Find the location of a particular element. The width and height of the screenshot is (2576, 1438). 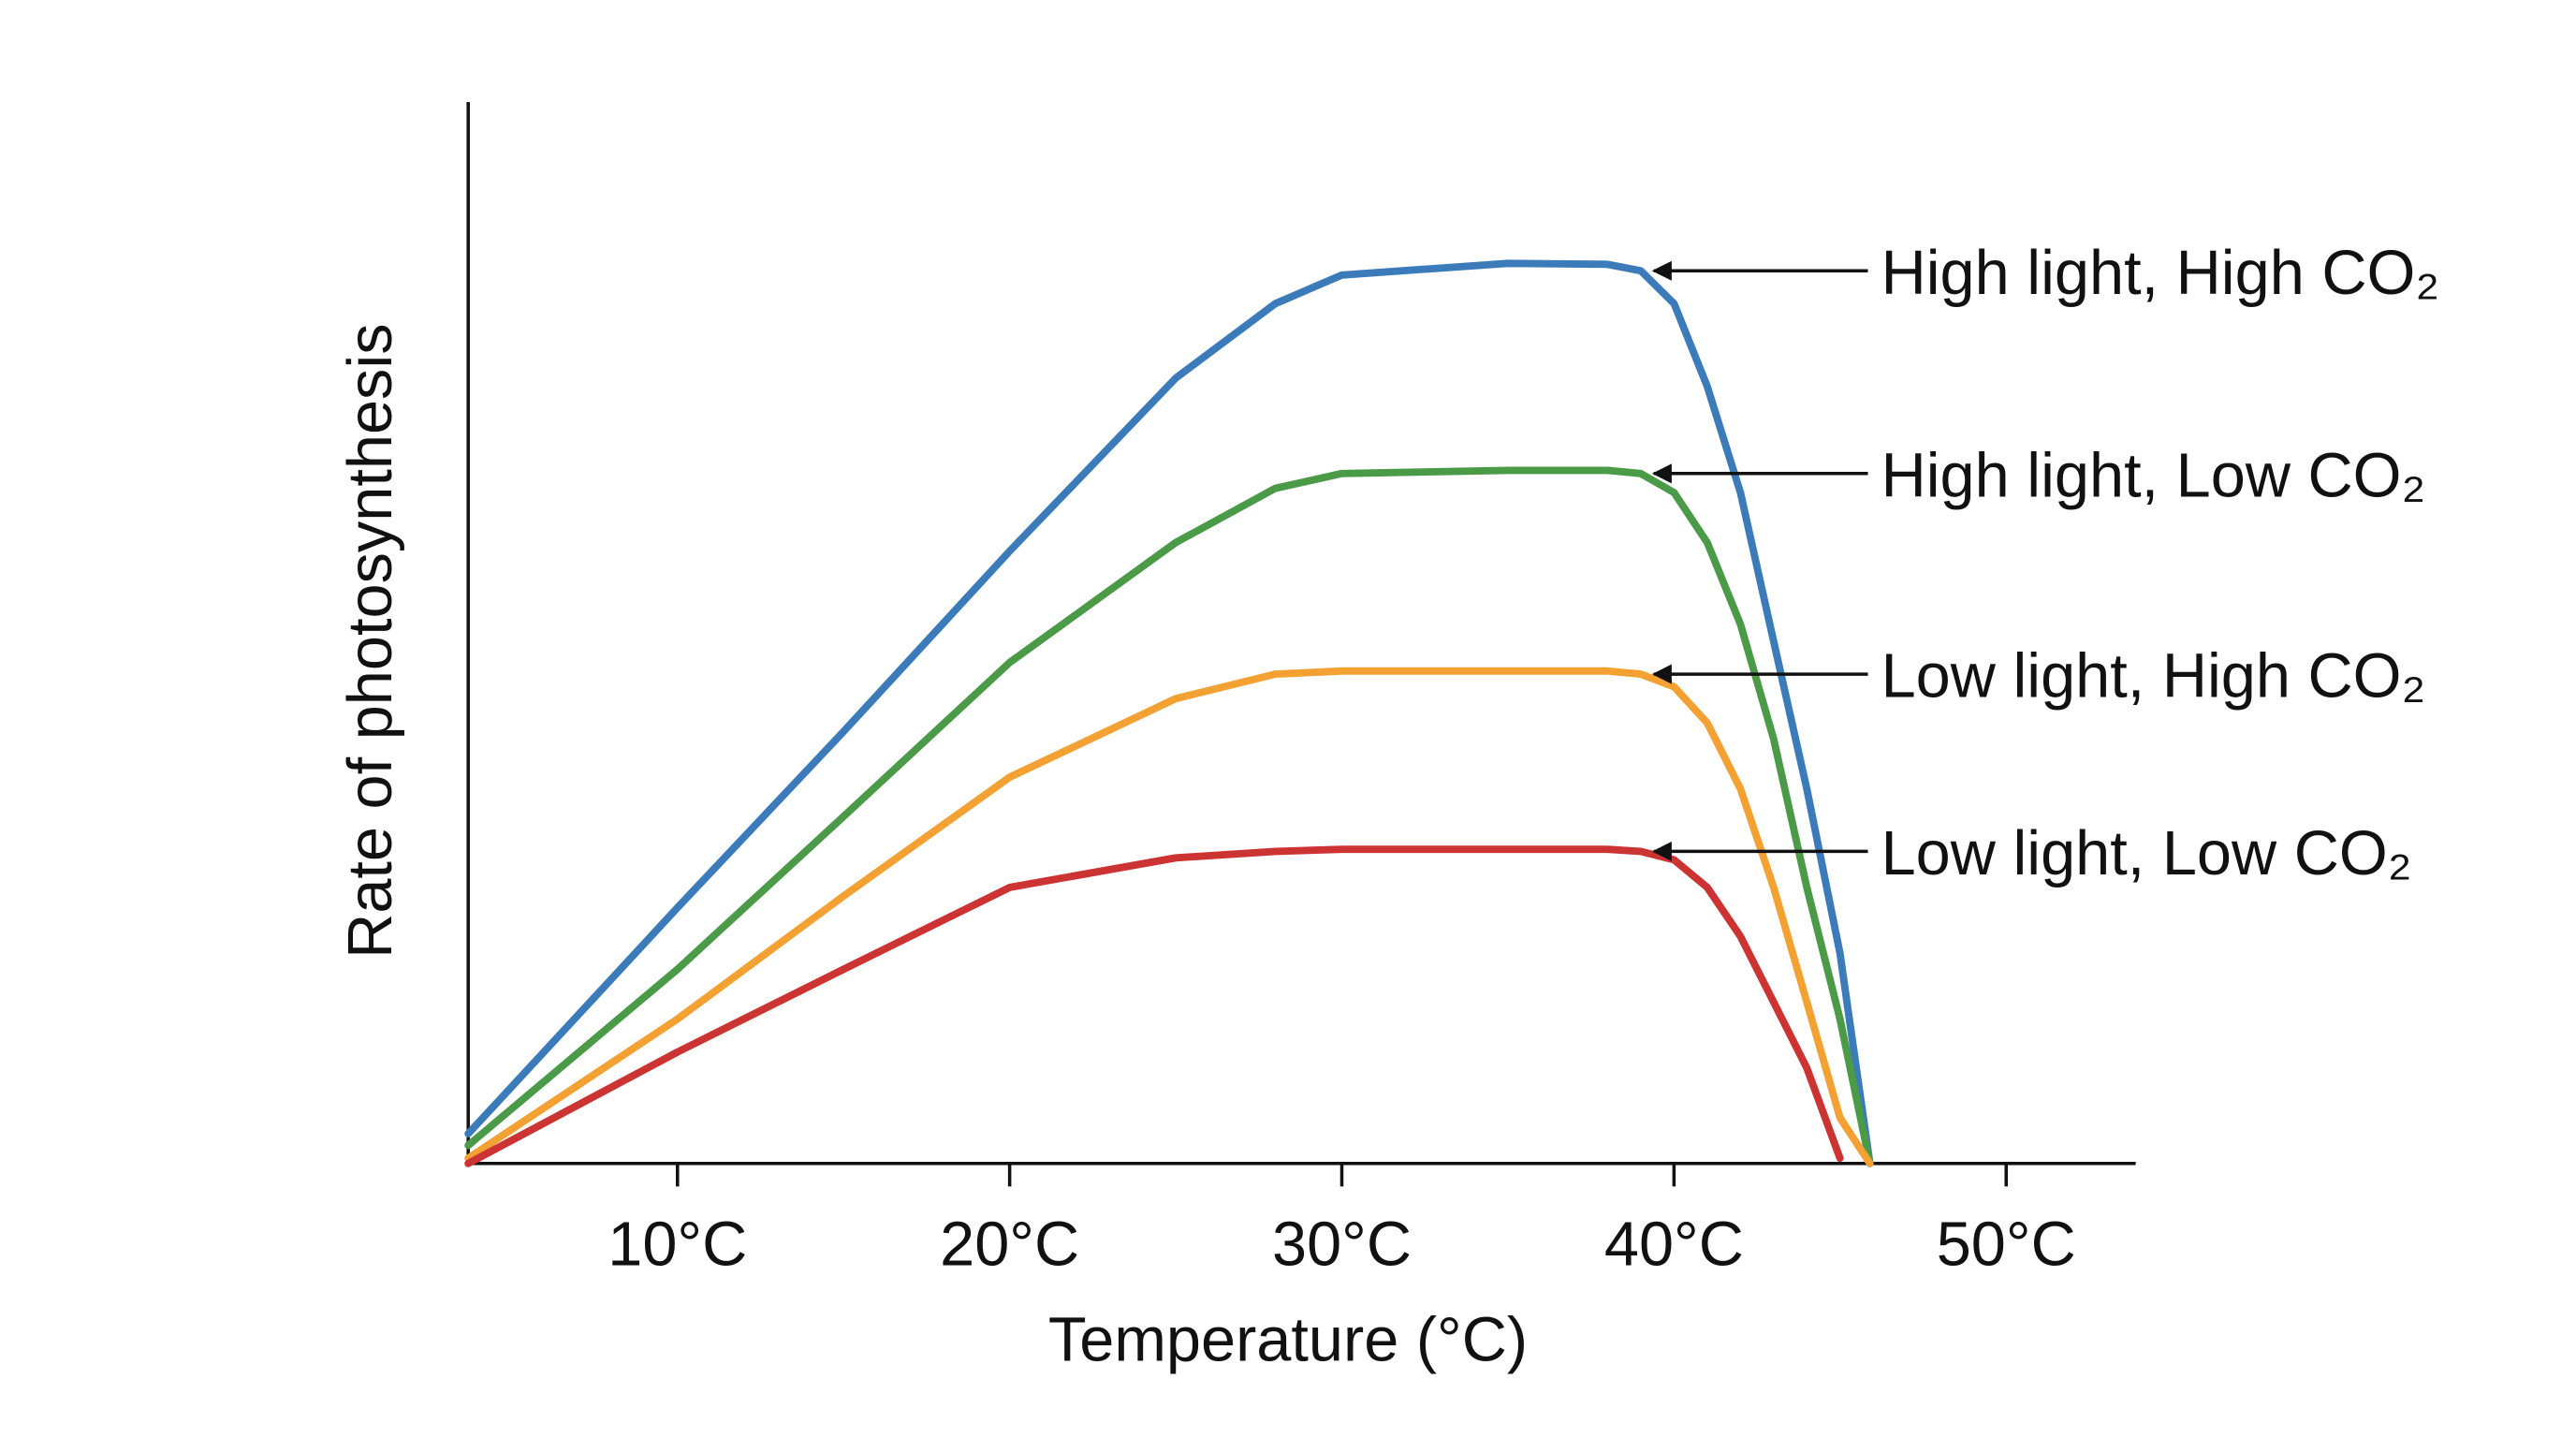

x-axis-title: Temperature (°C) is located at coordinates (1288, 1339).